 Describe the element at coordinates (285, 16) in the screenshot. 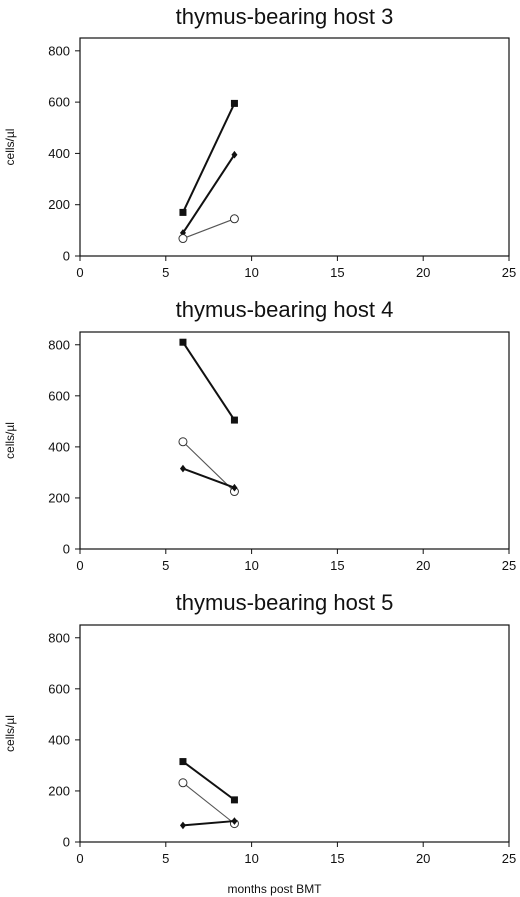

I see `chart-title: thymus-bearing host 3` at that location.